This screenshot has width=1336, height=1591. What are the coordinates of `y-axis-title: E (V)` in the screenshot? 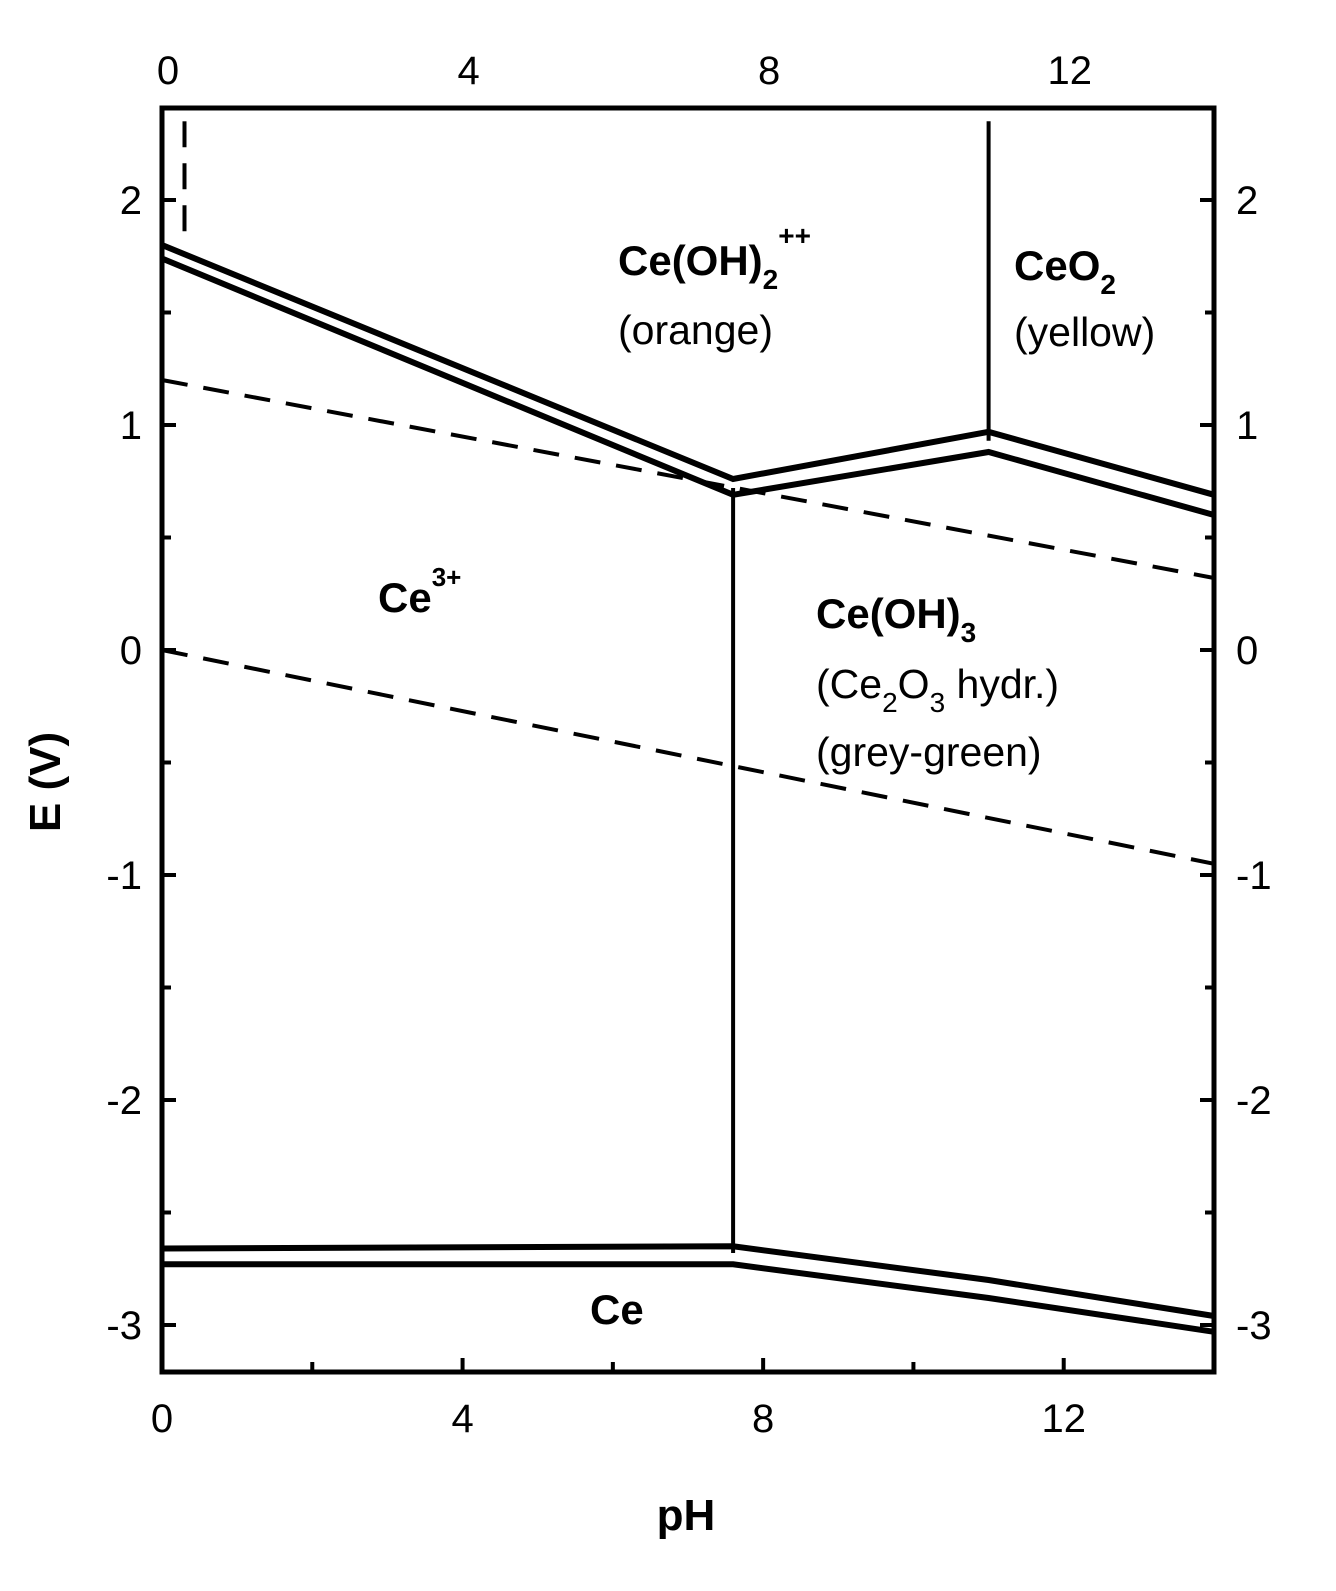 It's located at (45, 782).